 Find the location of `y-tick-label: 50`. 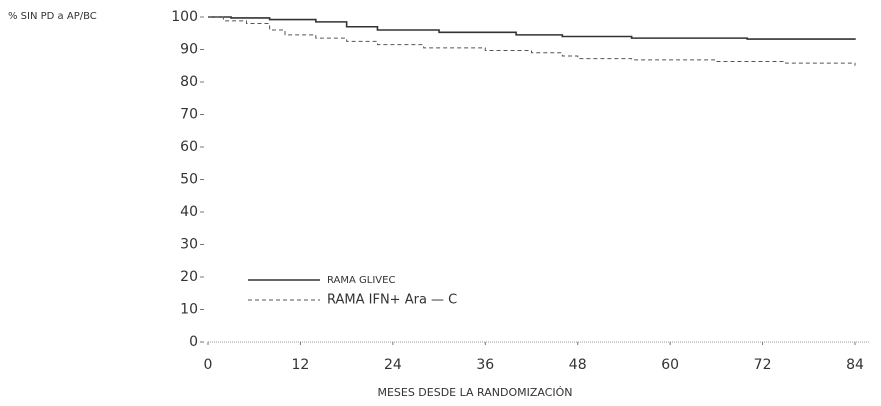

y-tick-label: 50 is located at coordinates (189, 180).